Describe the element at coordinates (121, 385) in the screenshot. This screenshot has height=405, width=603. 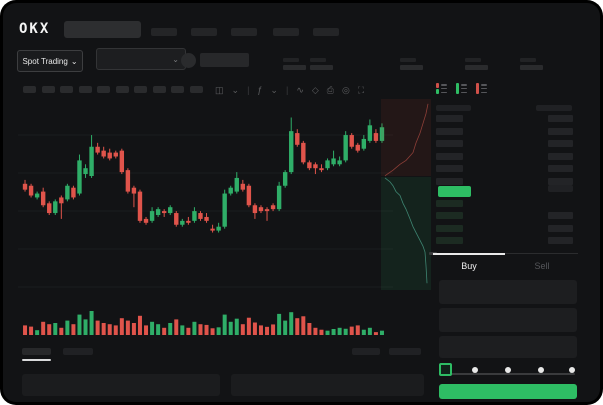
I see `bottom-panel-left` at that location.